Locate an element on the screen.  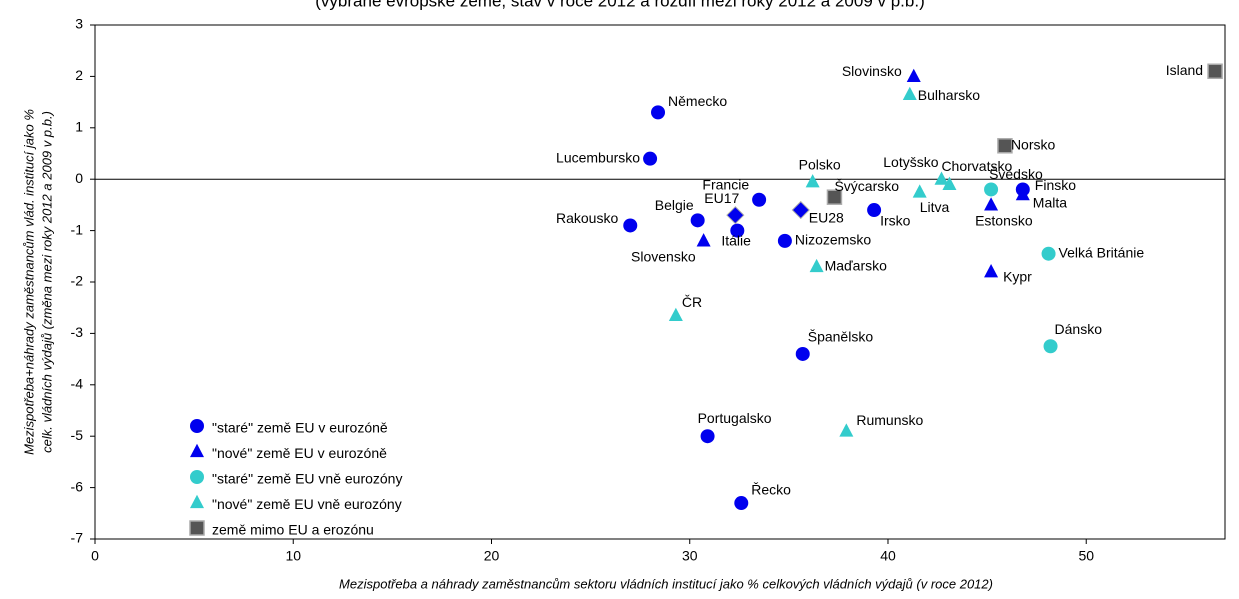
point-label: Lucembursko is located at coordinates (598, 157).